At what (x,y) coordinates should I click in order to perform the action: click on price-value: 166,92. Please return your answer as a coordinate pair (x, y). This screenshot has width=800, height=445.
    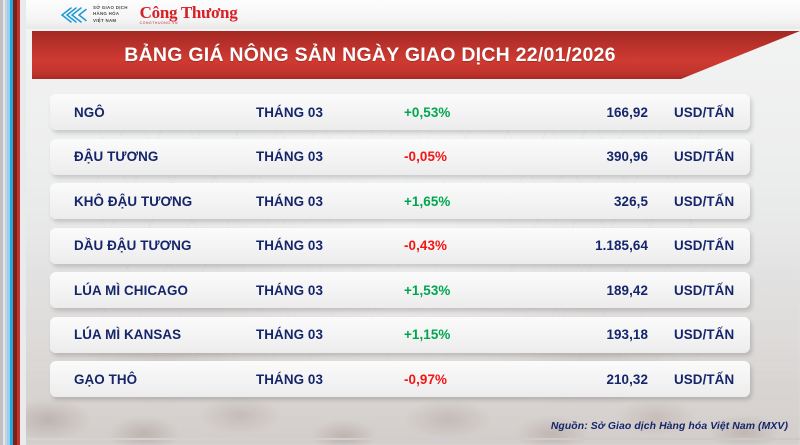
    Looking at the image, I should click on (627, 112).